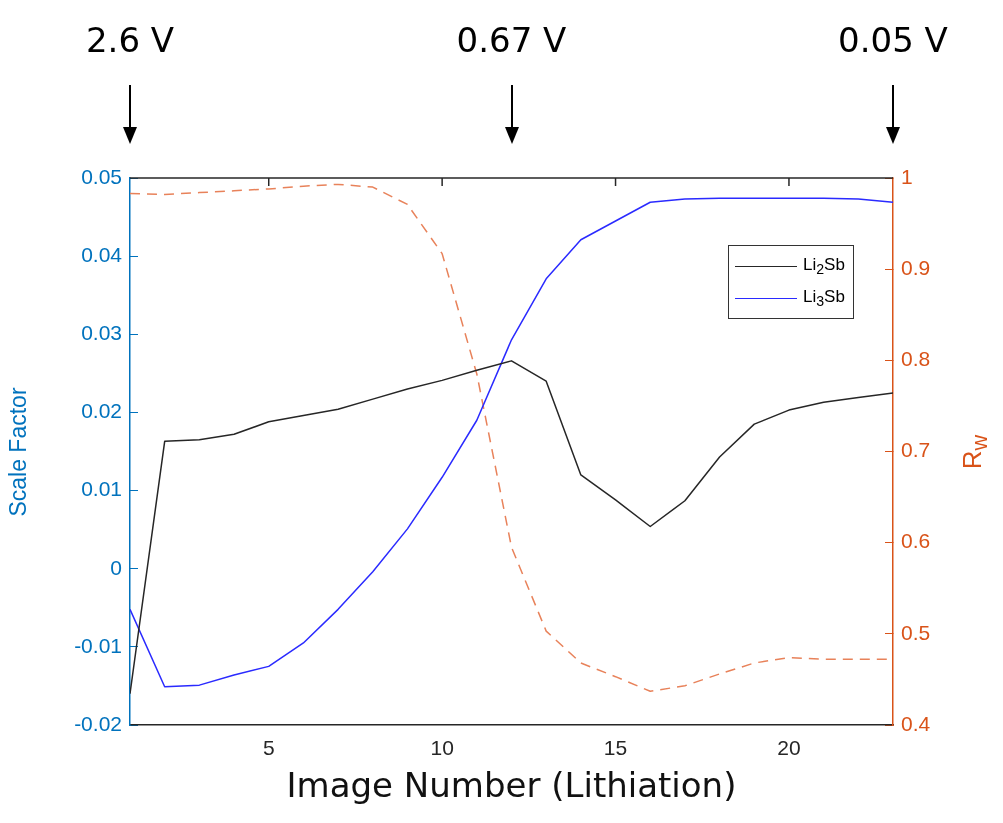 The width and height of the screenshot is (1003, 823). I want to click on legend-label: Li$_{2}$Sb, so click(824, 266).